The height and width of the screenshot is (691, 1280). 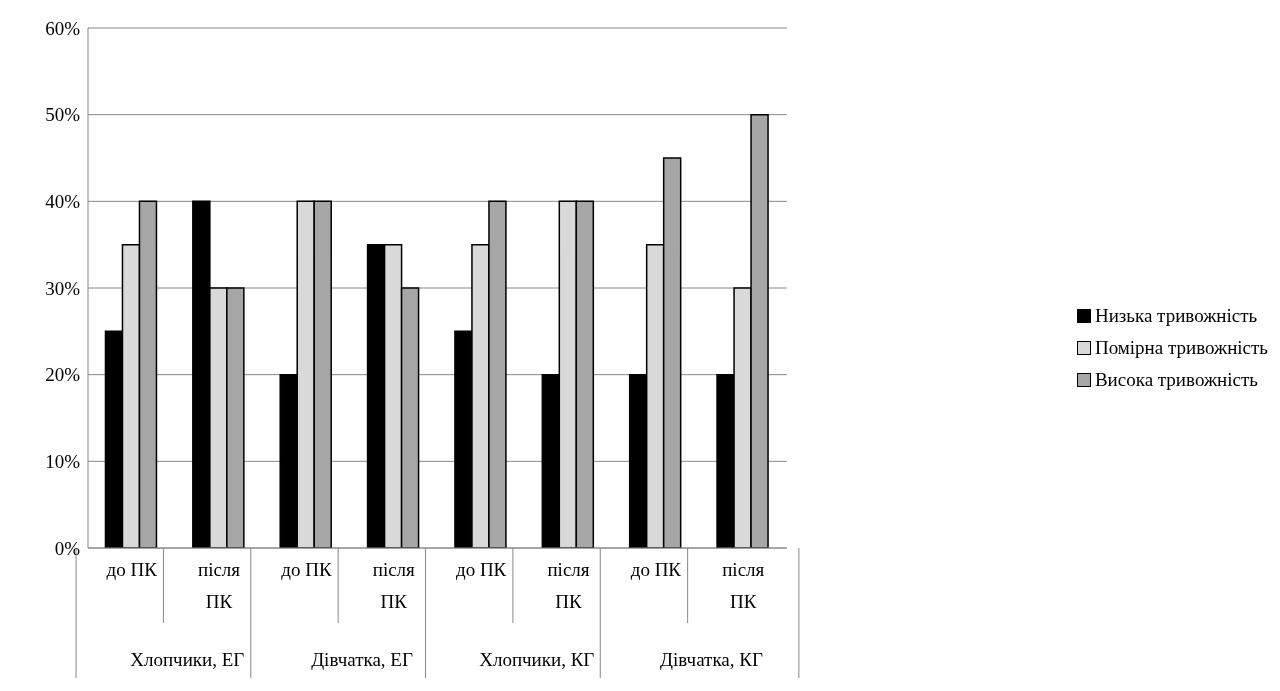 What do you see at coordinates (711, 659) in the screenshot?
I see `text: Дівчатка, КГ` at bounding box center [711, 659].